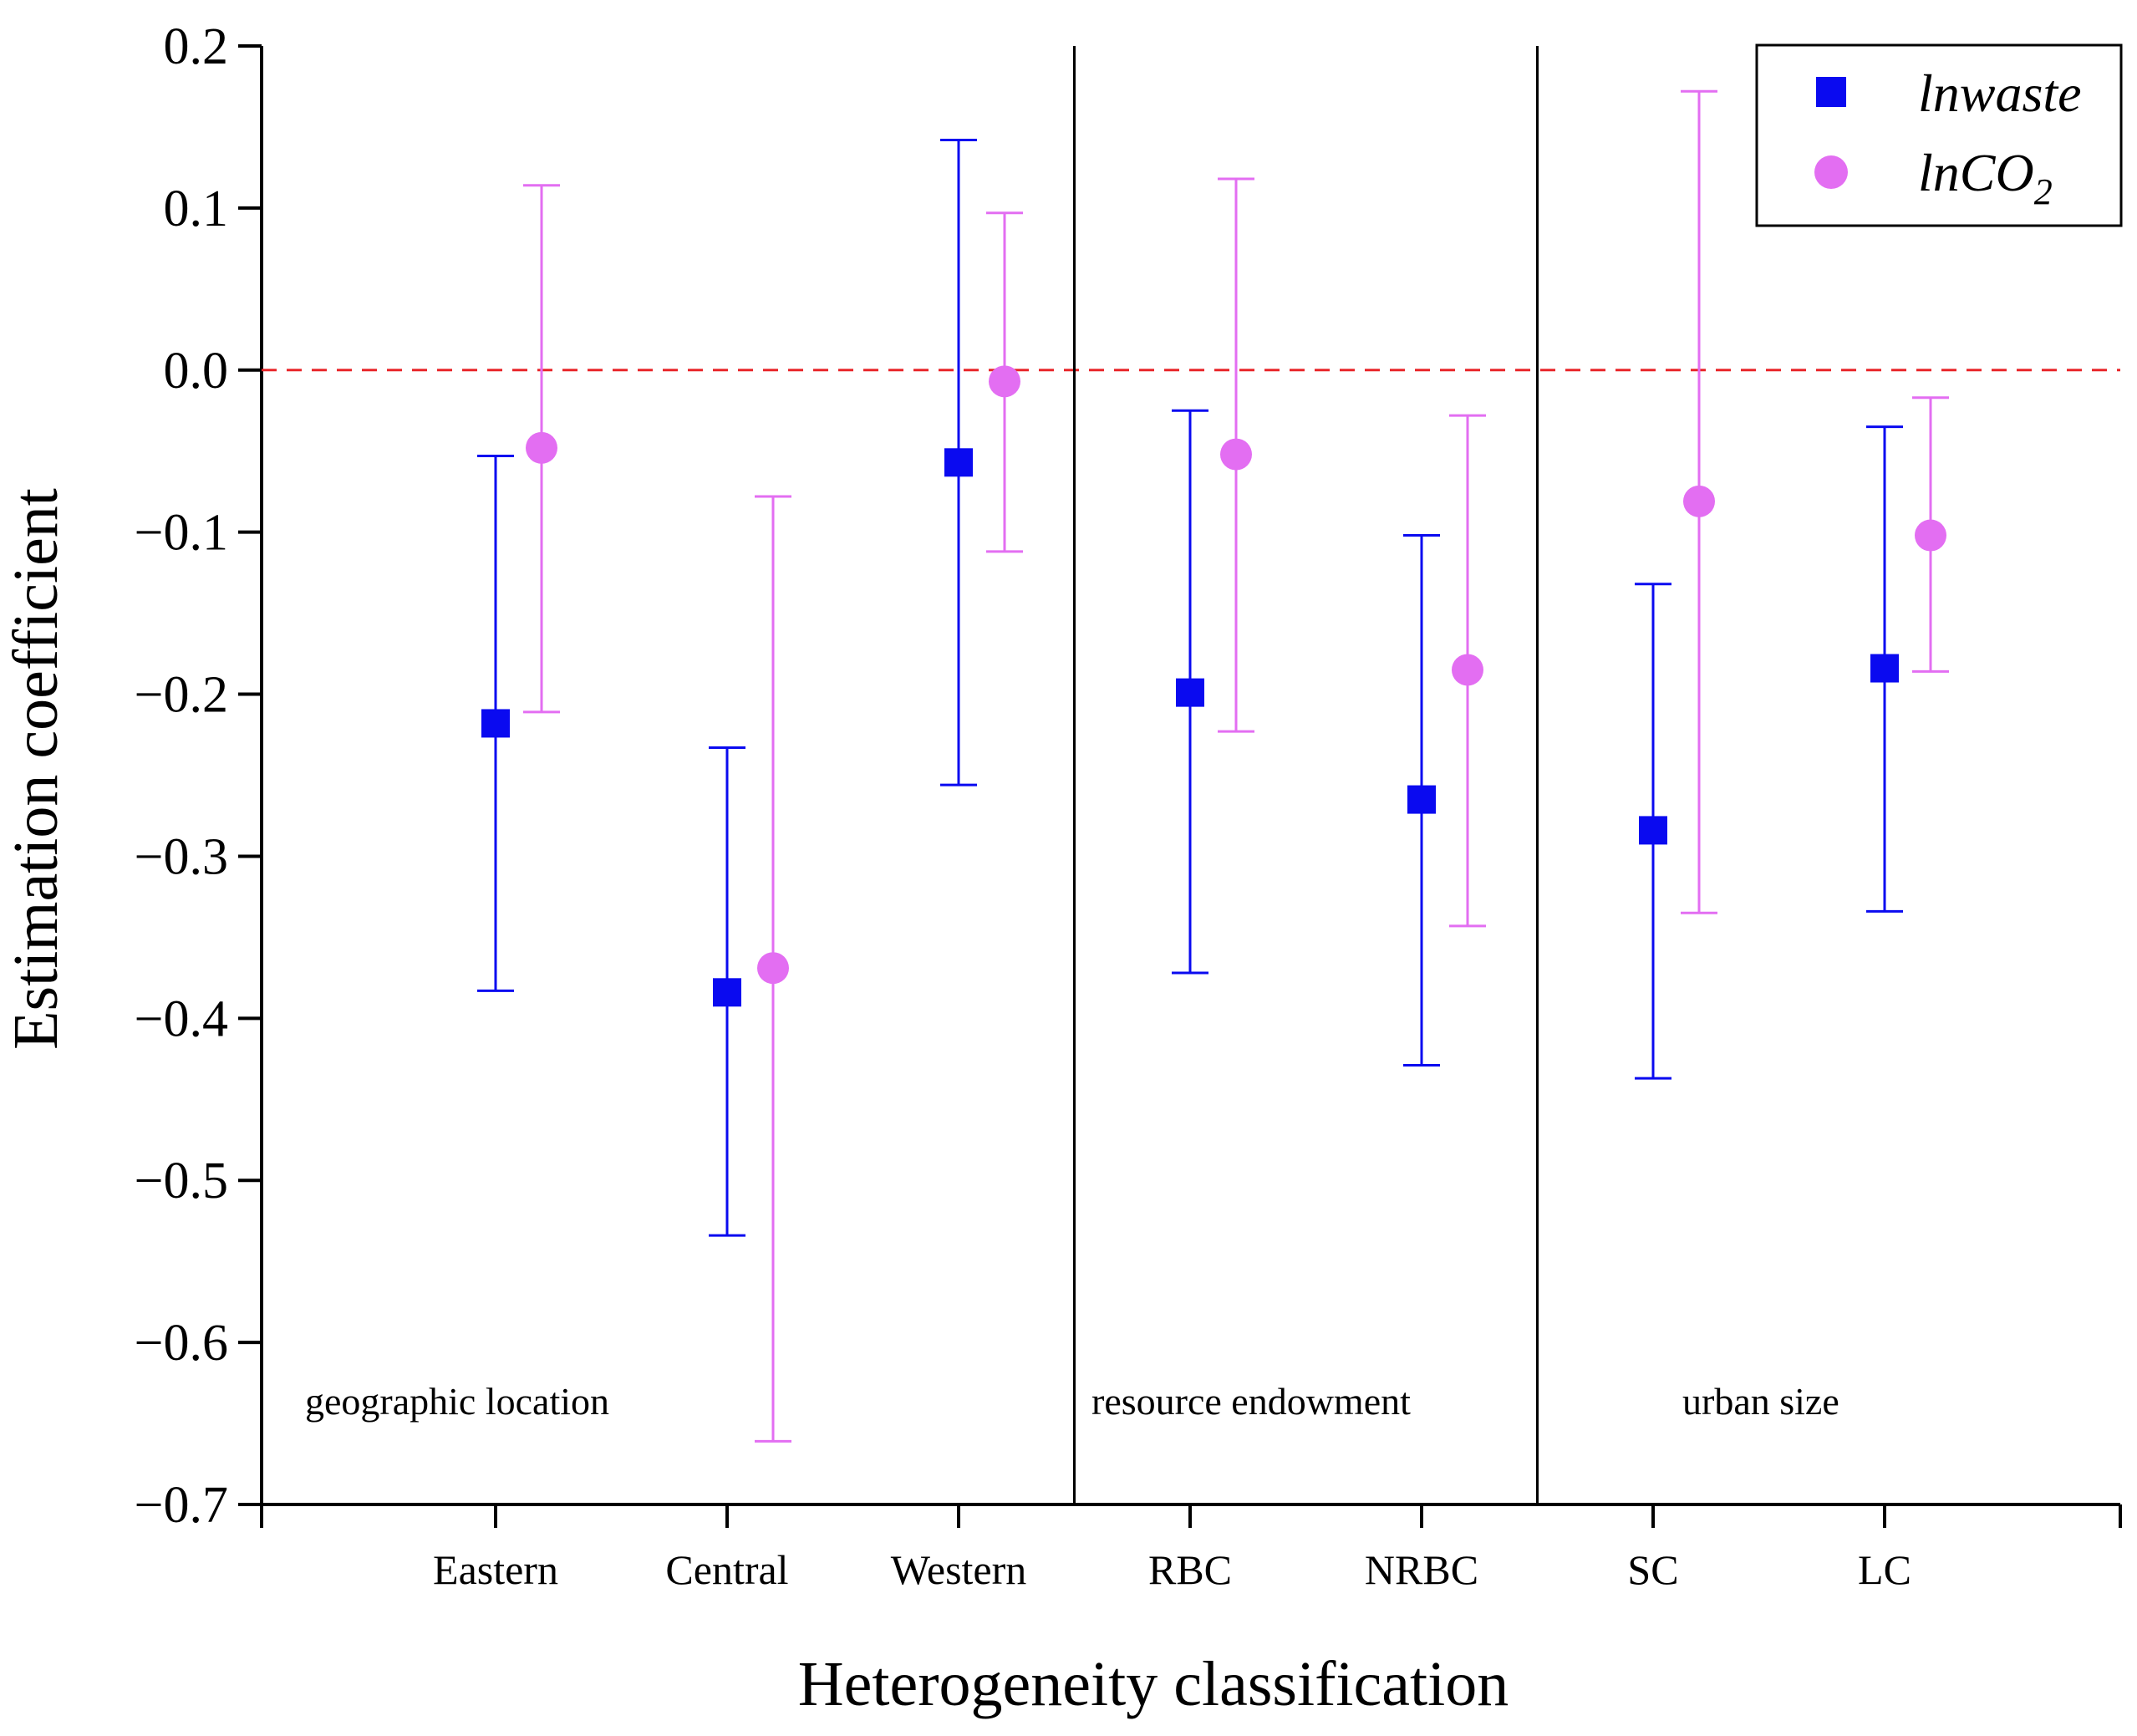 This screenshot has width=2137, height=1736. I want to click on legend-lnwaste-marker, so click(1831, 92).